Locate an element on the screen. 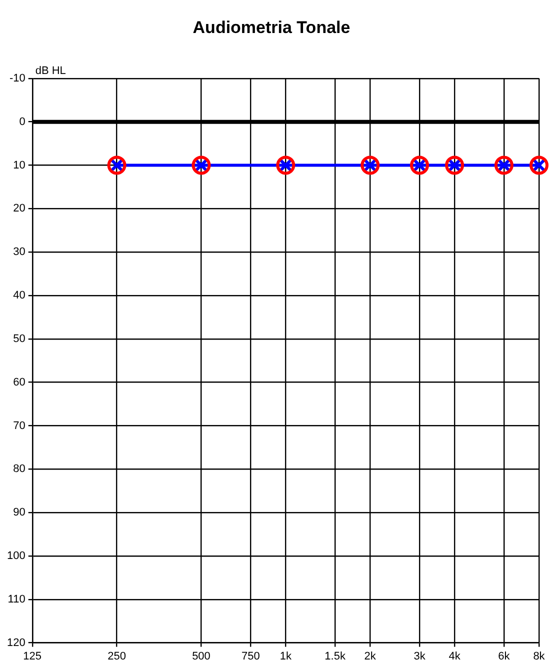 Image resolution: width=559 pixels, height=670 pixels. y-tick-label: 110 is located at coordinates (17, 599).